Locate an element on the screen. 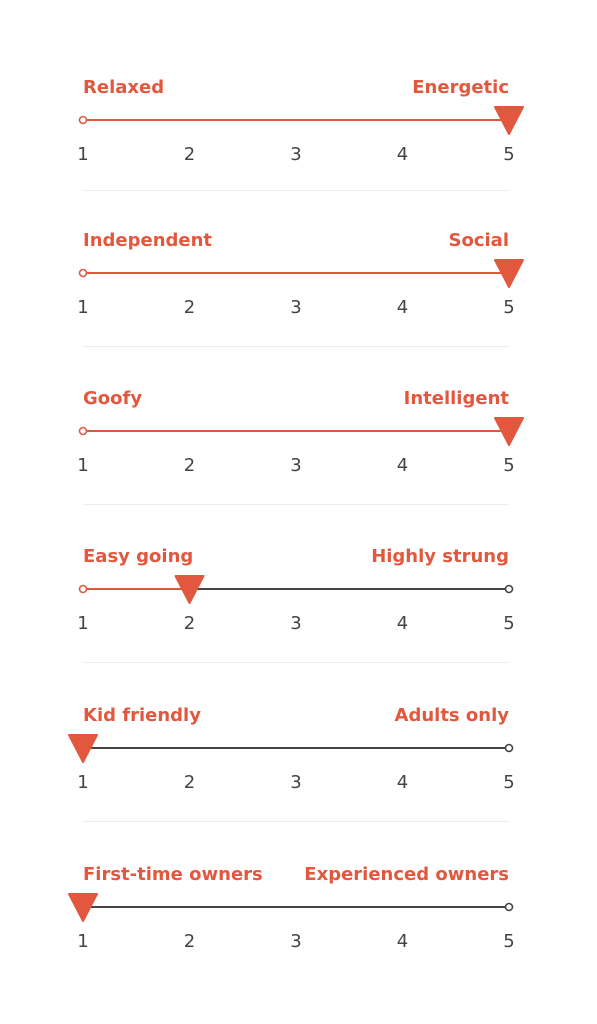 Image resolution: width=597 pixels, height=1024 pixels. scale-left-label: Independent is located at coordinates (148, 240).